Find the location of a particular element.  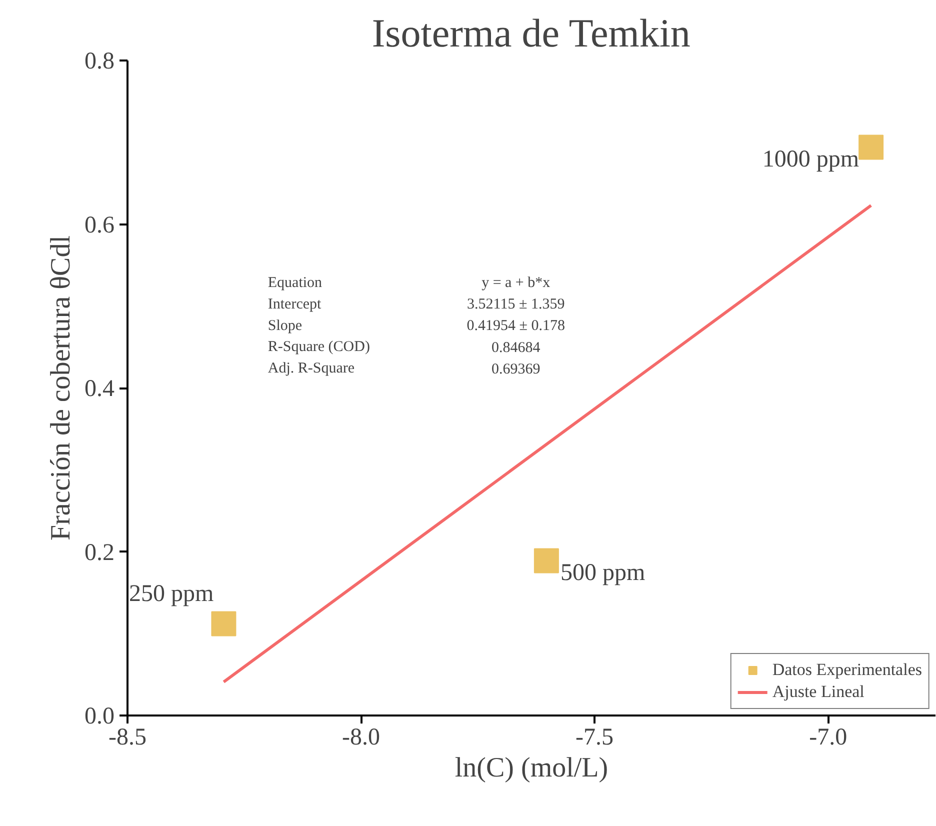

annotation: y = a + b*x is located at coordinates (516, 283).